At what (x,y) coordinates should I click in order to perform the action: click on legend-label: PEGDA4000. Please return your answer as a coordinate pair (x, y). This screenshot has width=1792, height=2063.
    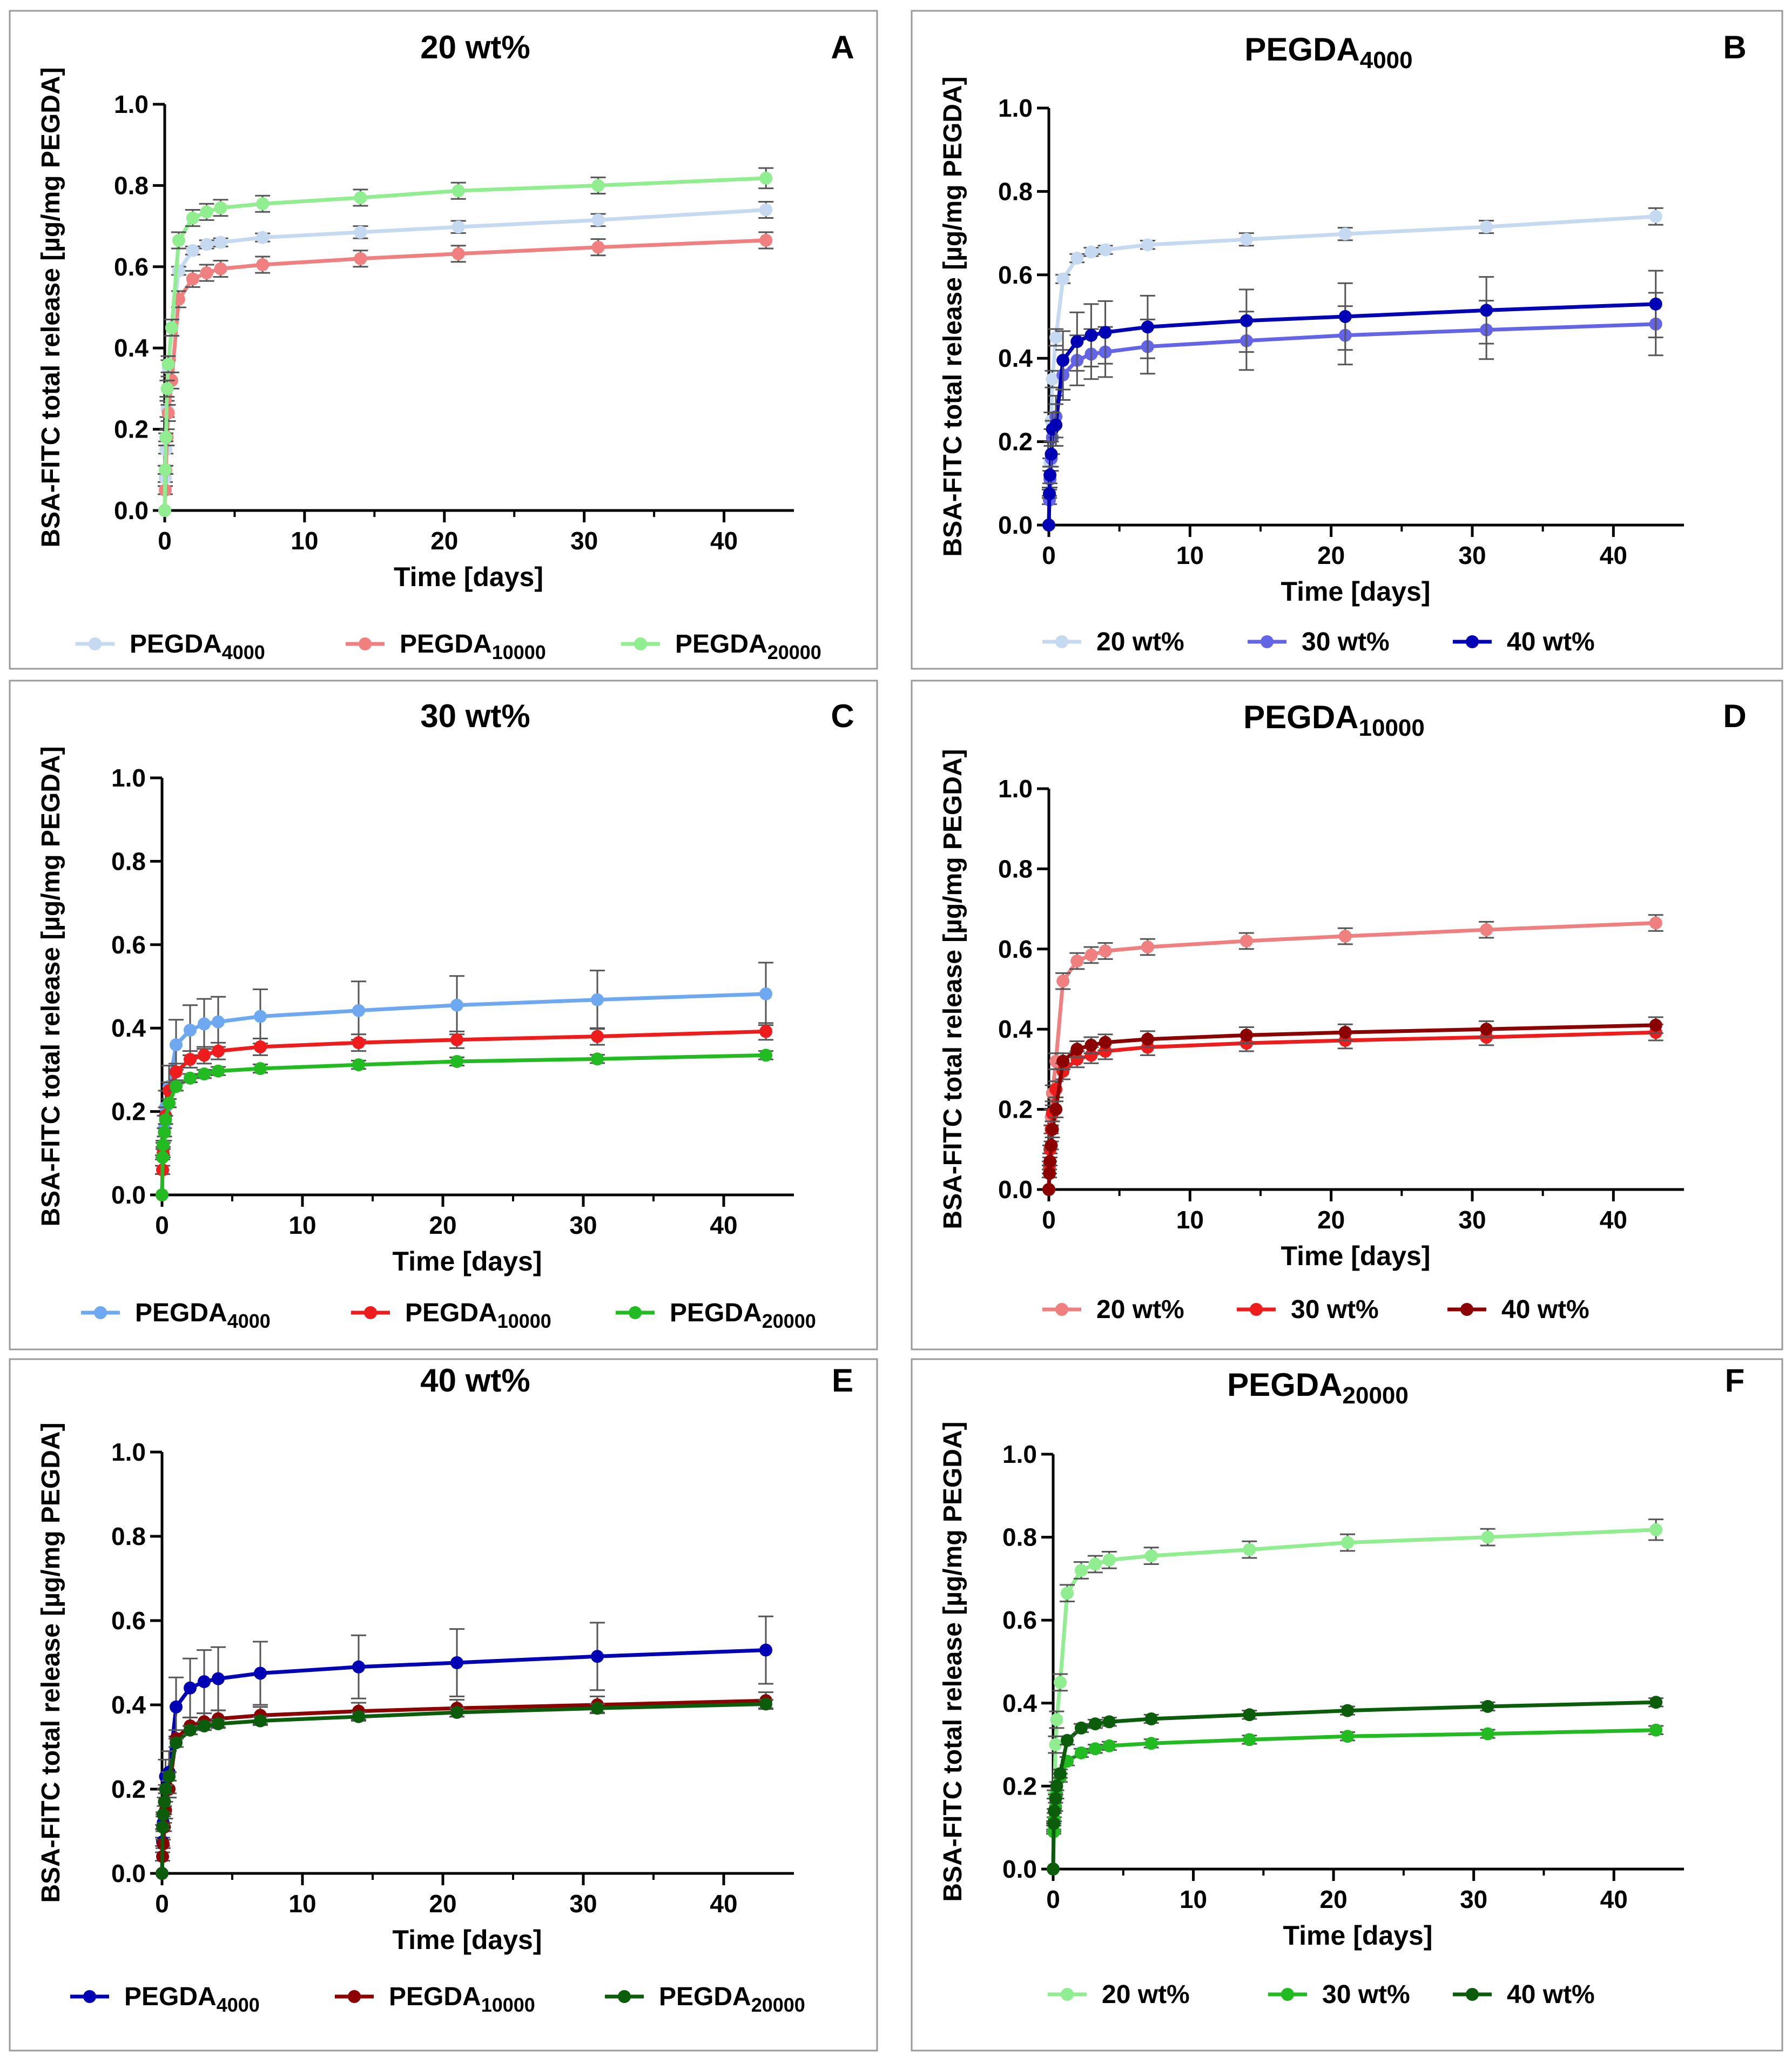
    Looking at the image, I should click on (192, 2000).